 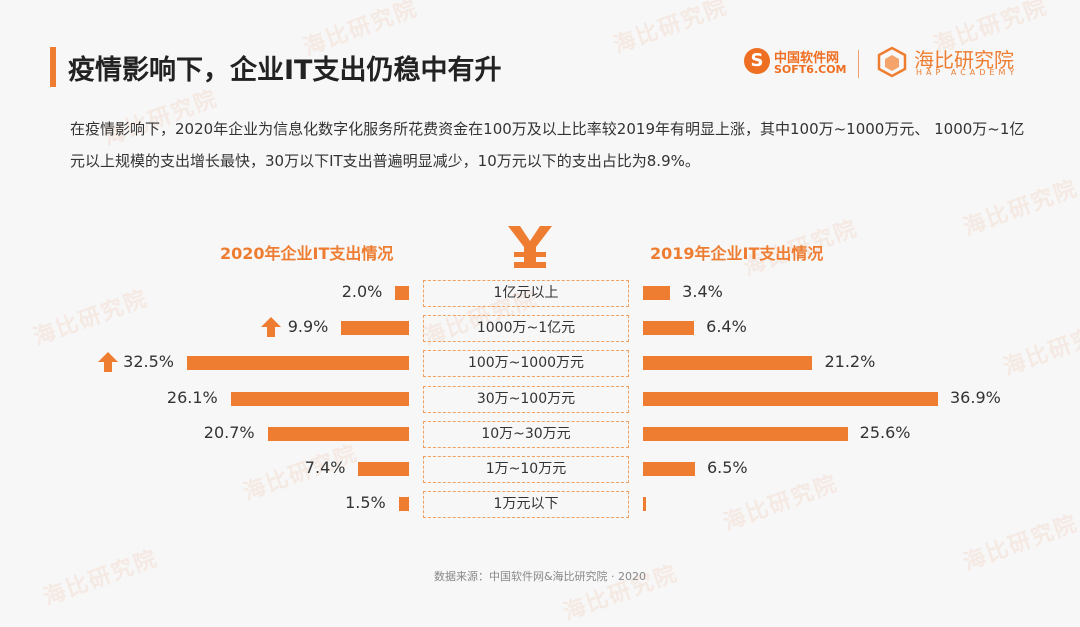 What do you see at coordinates (53, 67) in the screenshot?
I see `title-accent-bar` at bounding box center [53, 67].